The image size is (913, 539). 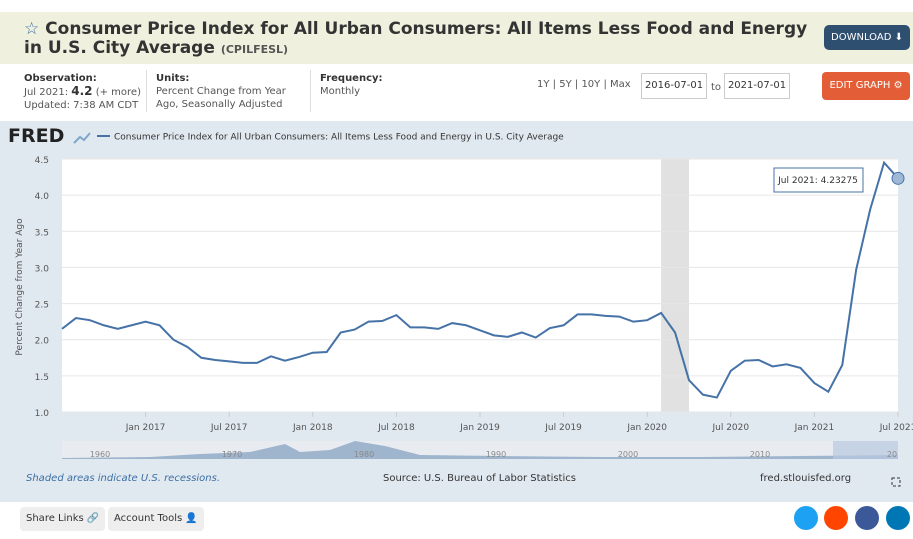 I want to click on download-label: DOWNLOAD, so click(x=861, y=37).